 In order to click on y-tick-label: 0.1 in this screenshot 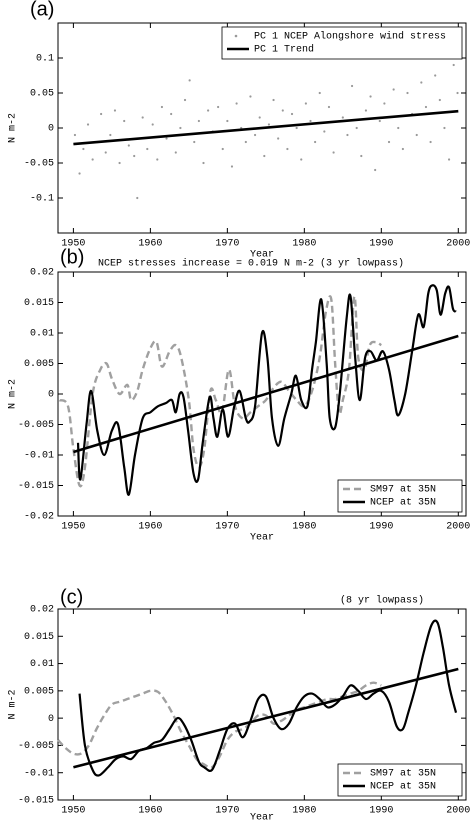, I will do `click(45, 59)`.